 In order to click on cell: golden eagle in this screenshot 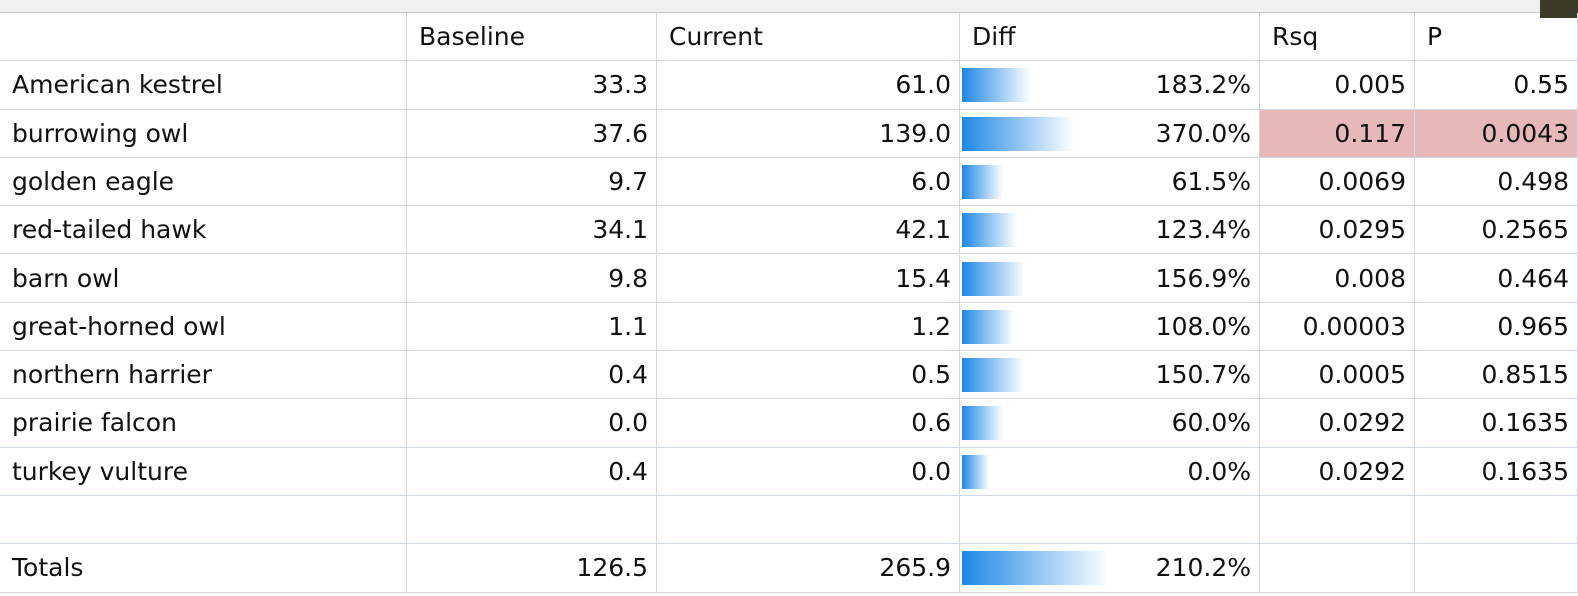, I will do `click(203, 182)`.